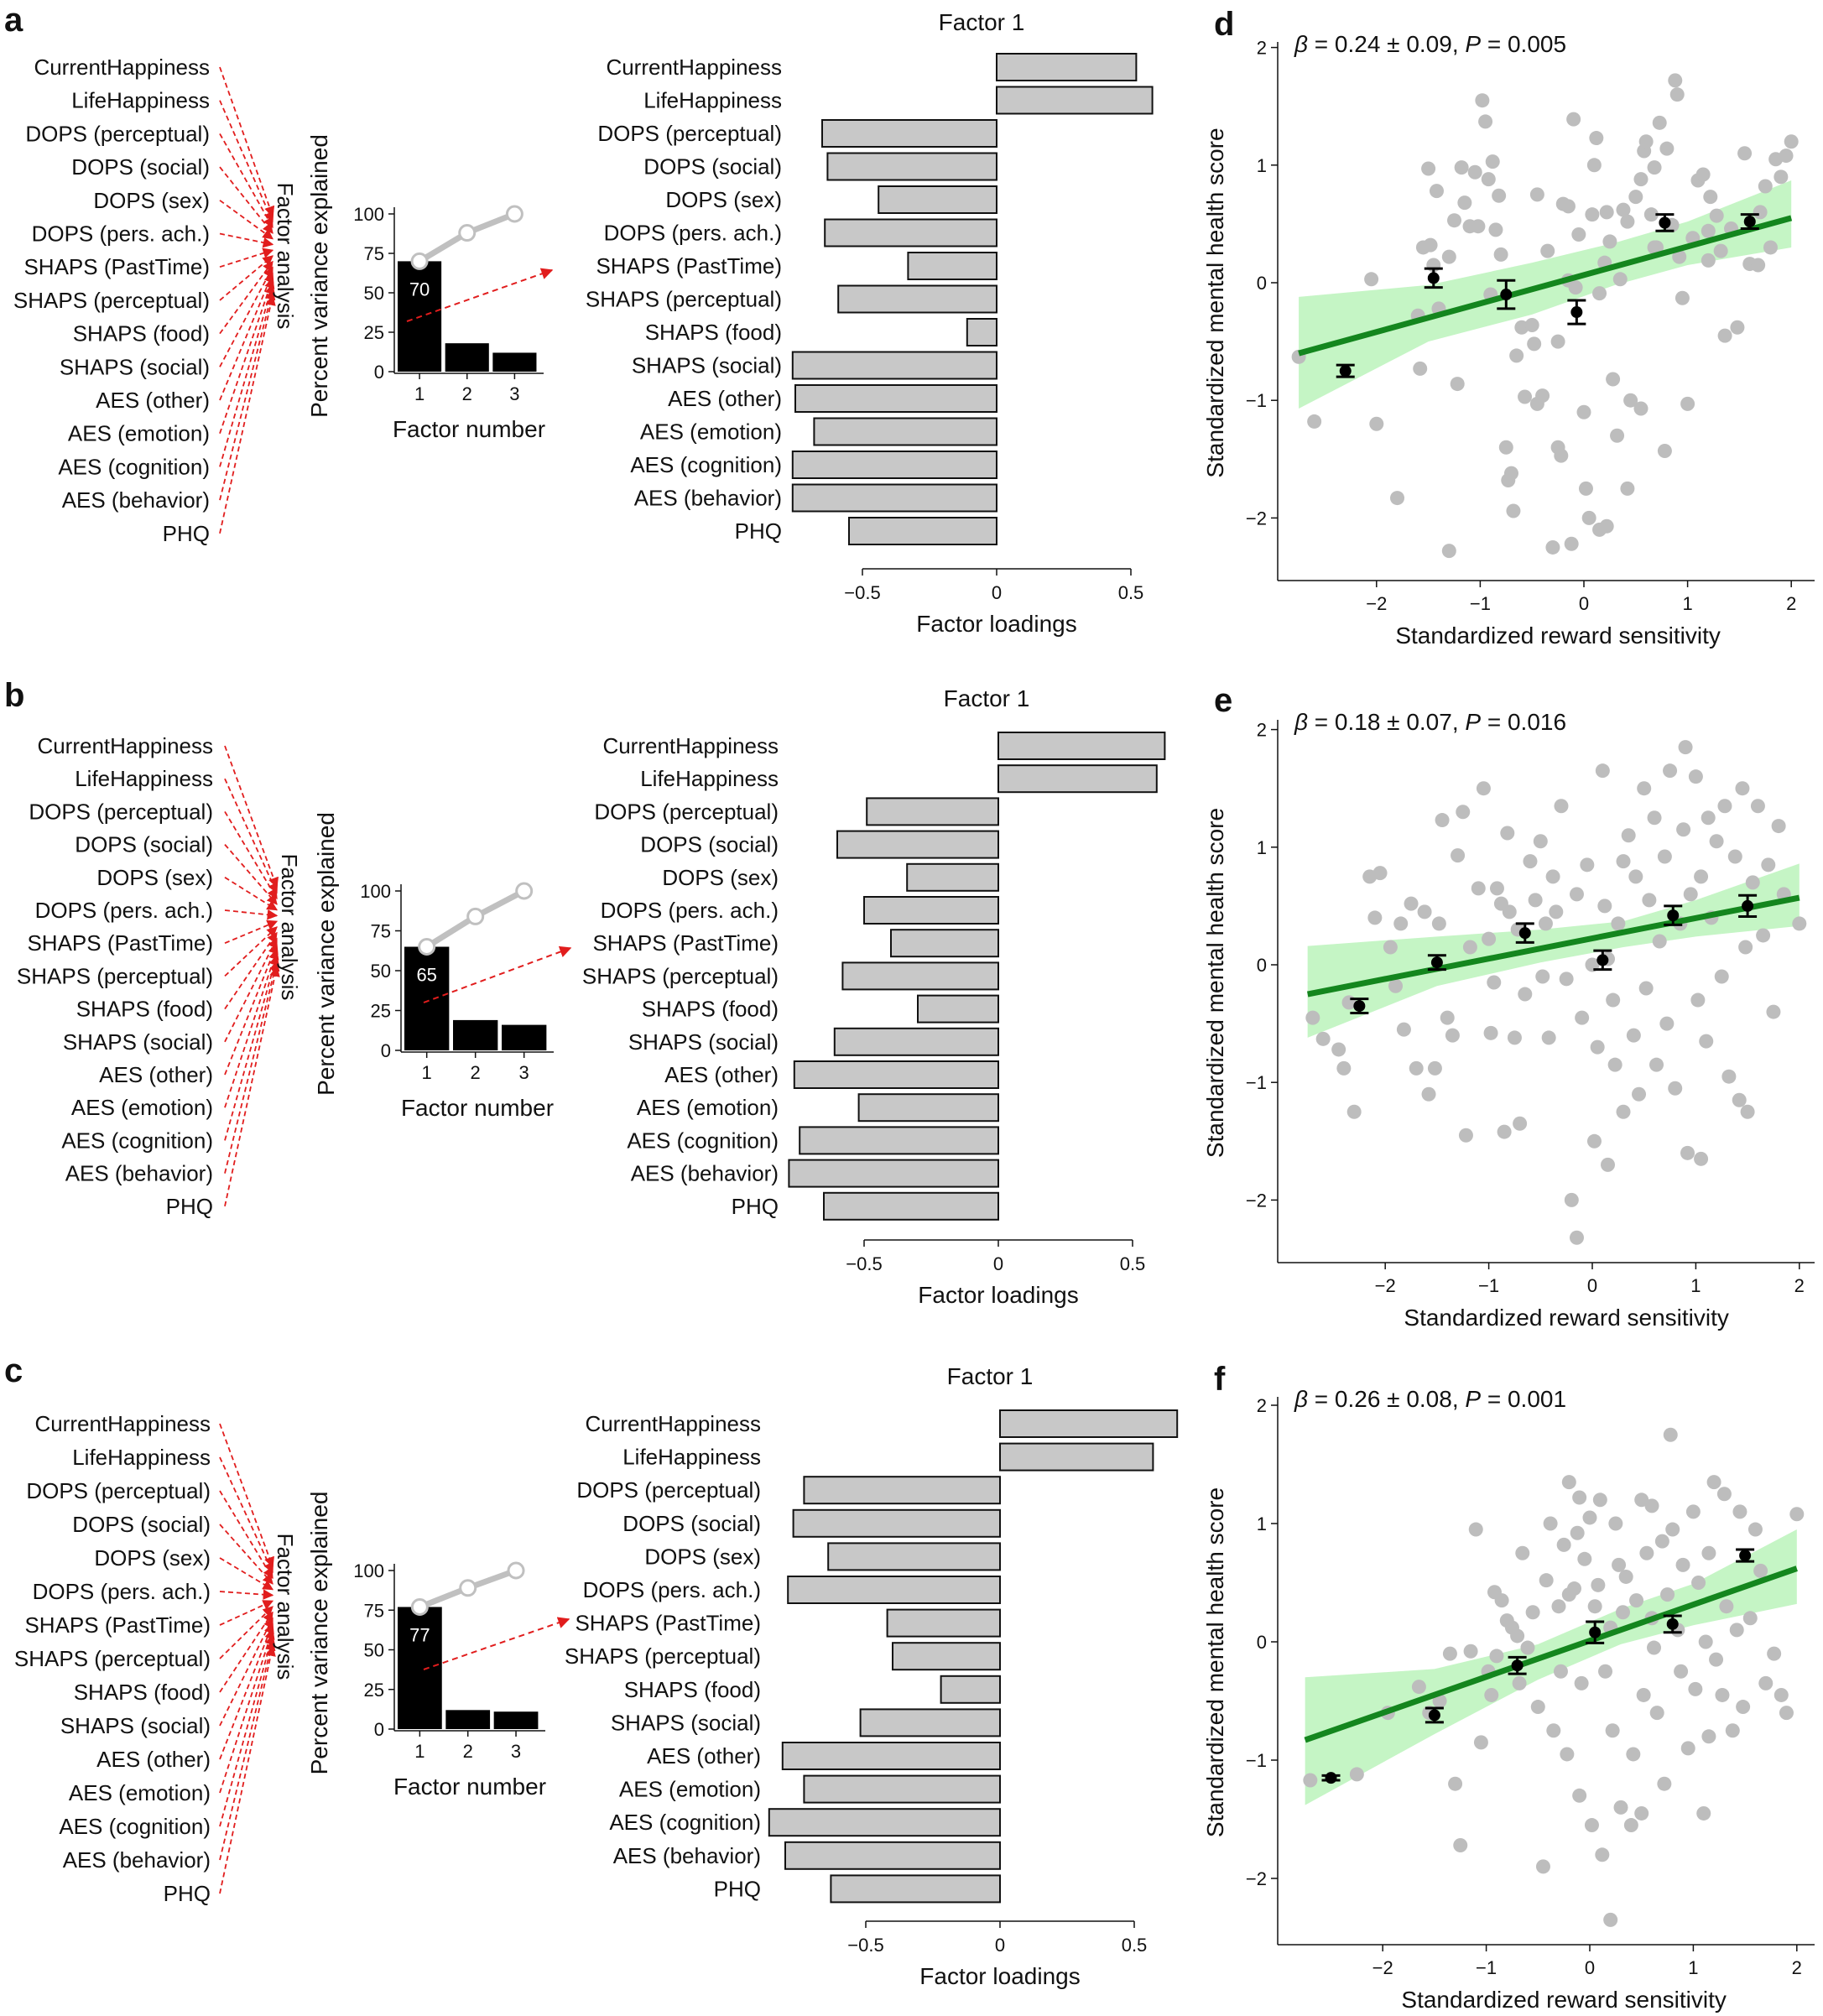 Image resolution: width=1823 pixels, height=2016 pixels. What do you see at coordinates (381, 1012) in the screenshot?
I see `scree-y-tick: 25` at bounding box center [381, 1012].